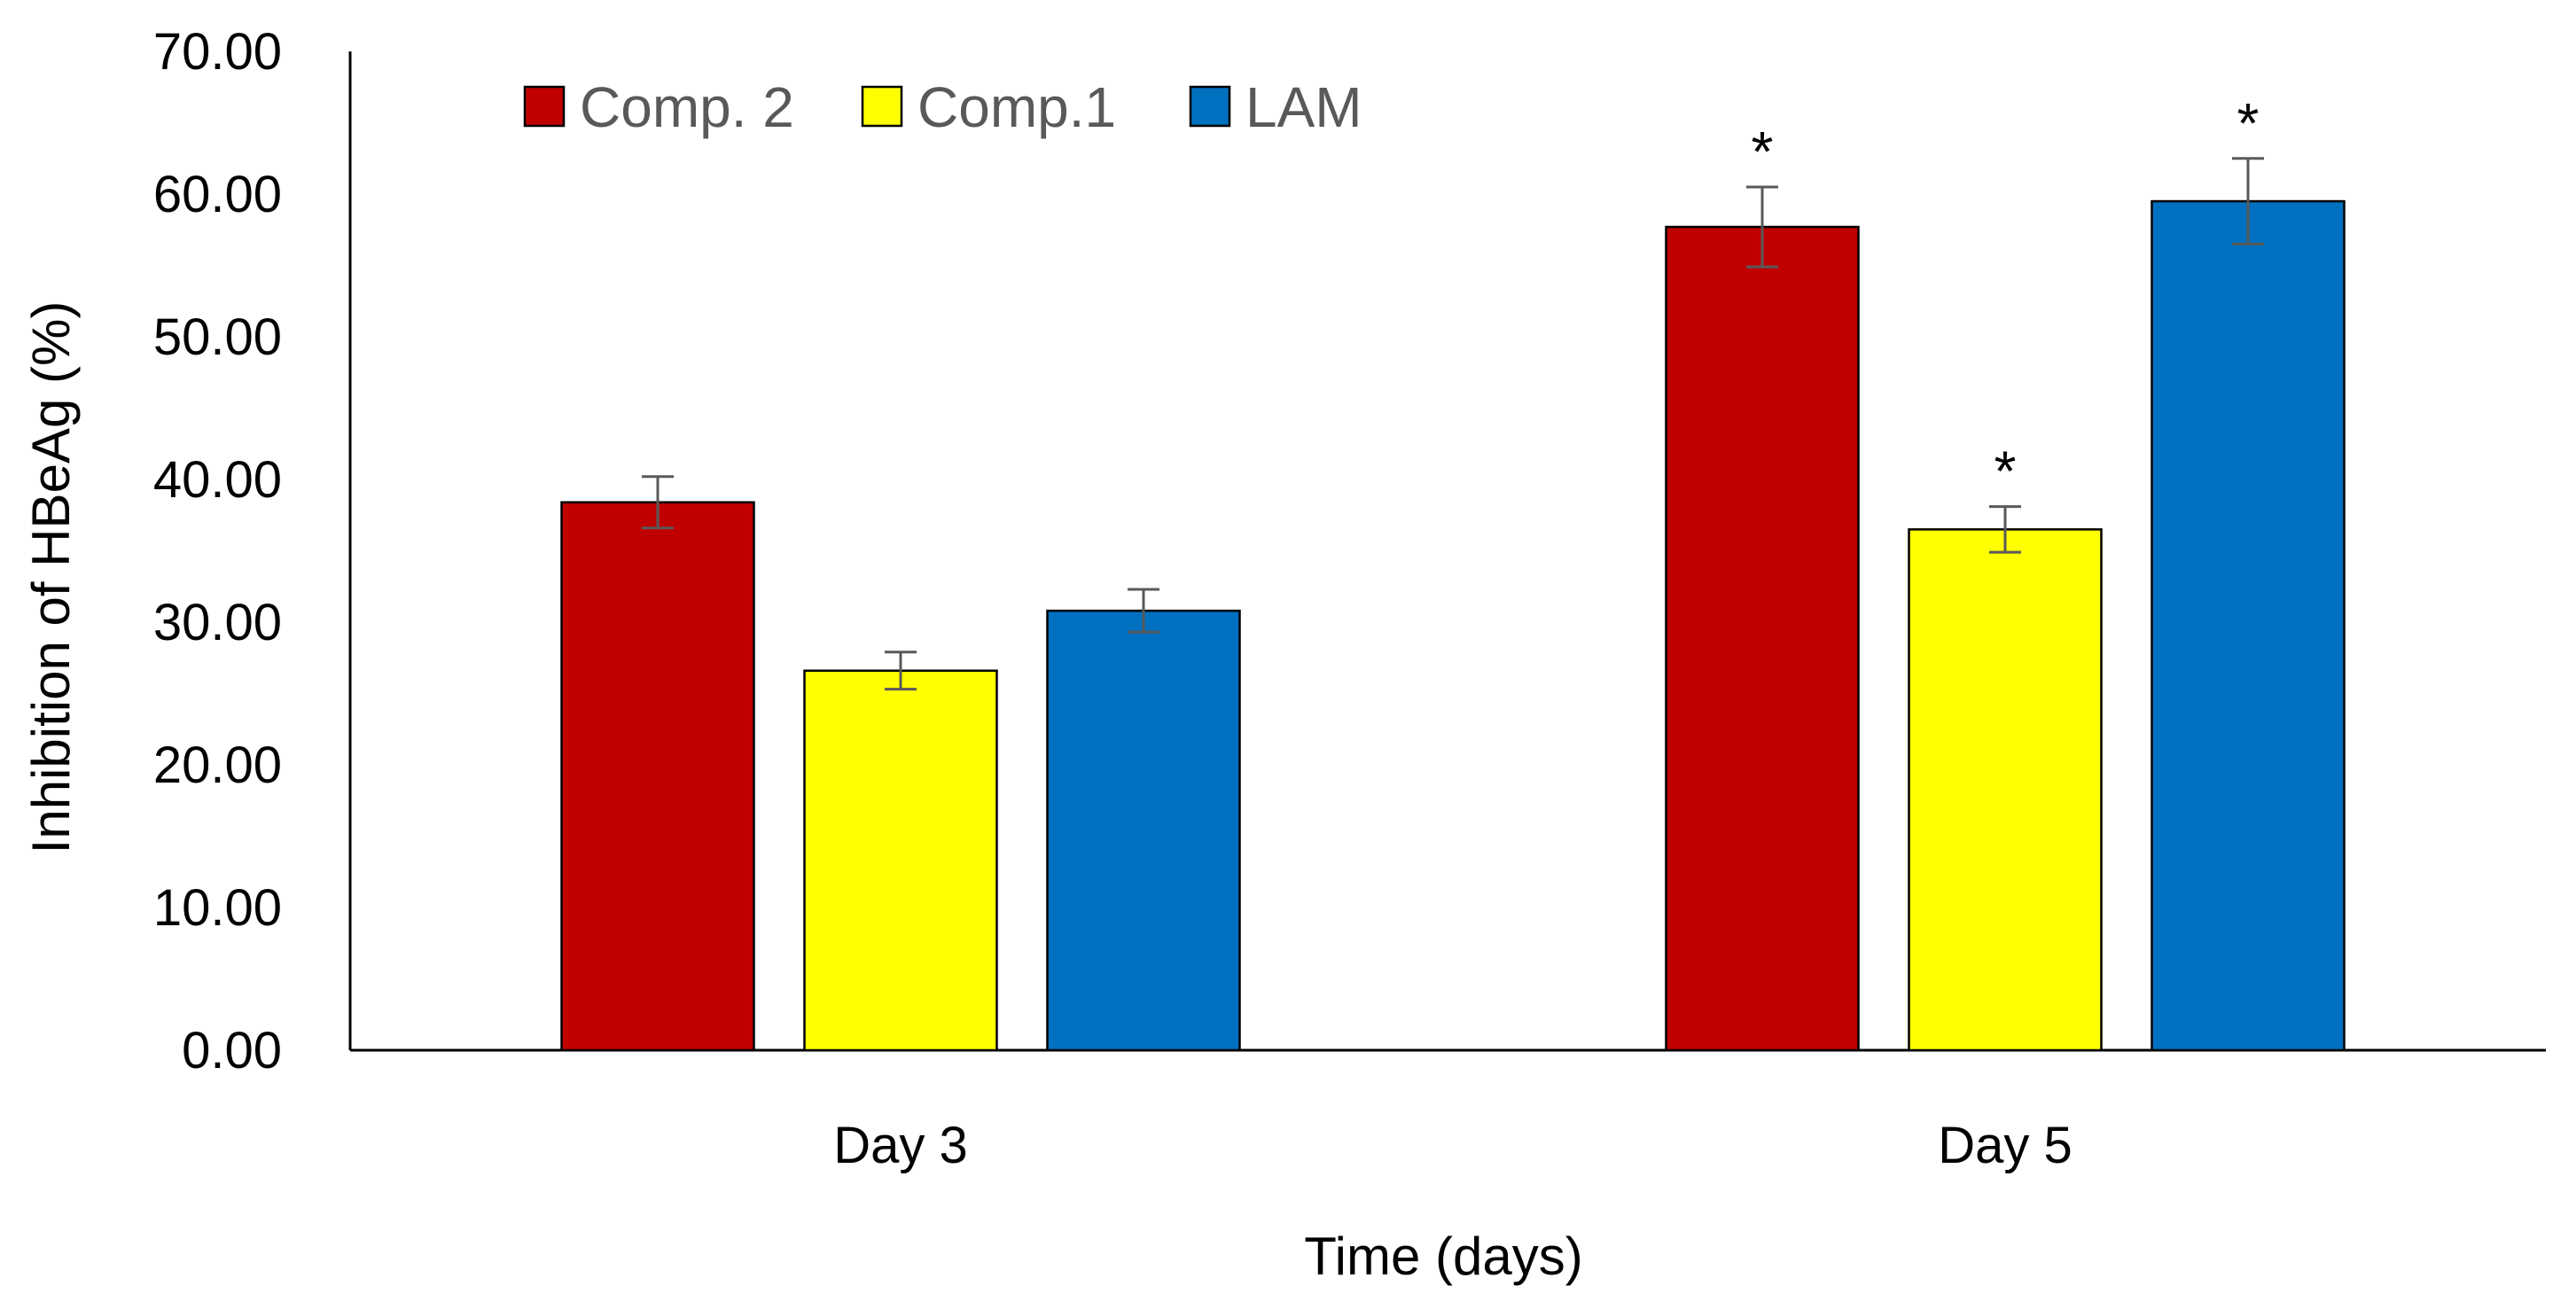 This screenshot has height=1309, width=2576. I want to click on legend: Comp. 2 Comp.1 LAM, so click(942, 107).